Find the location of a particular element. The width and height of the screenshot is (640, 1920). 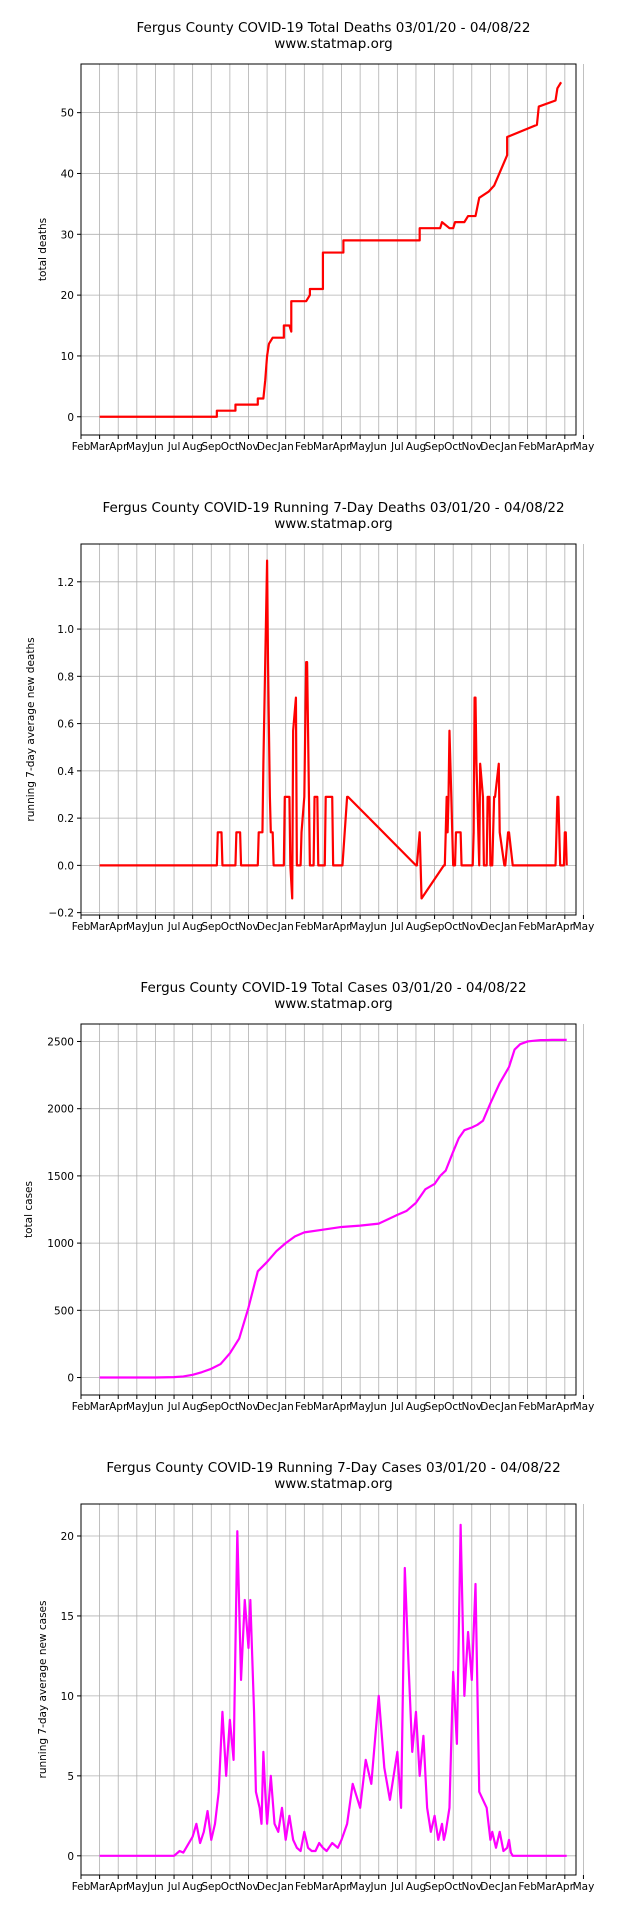

y-tick-label: 30 is located at coordinates (67, 235).